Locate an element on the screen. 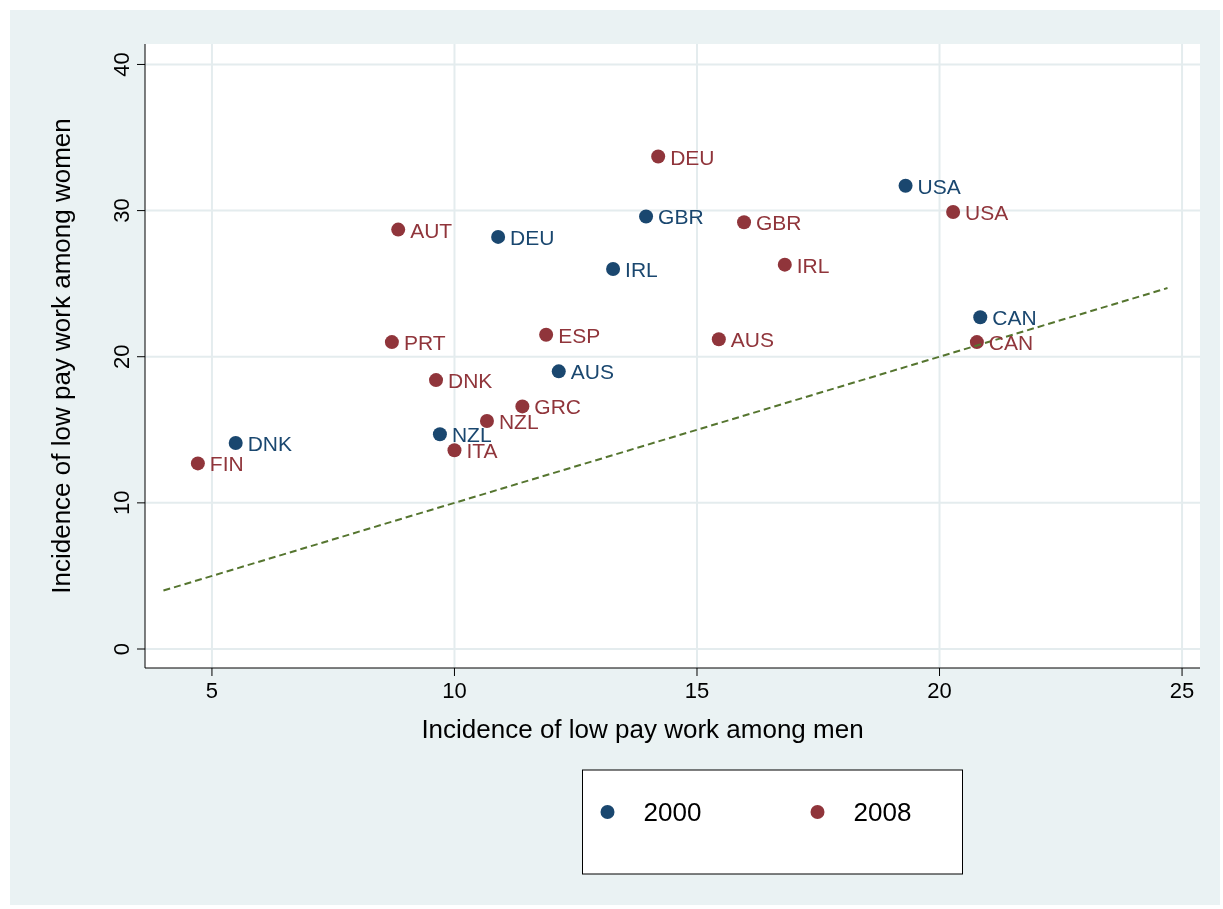 The height and width of the screenshot is (909, 1223). legend-label: 2008 is located at coordinates (882, 812).